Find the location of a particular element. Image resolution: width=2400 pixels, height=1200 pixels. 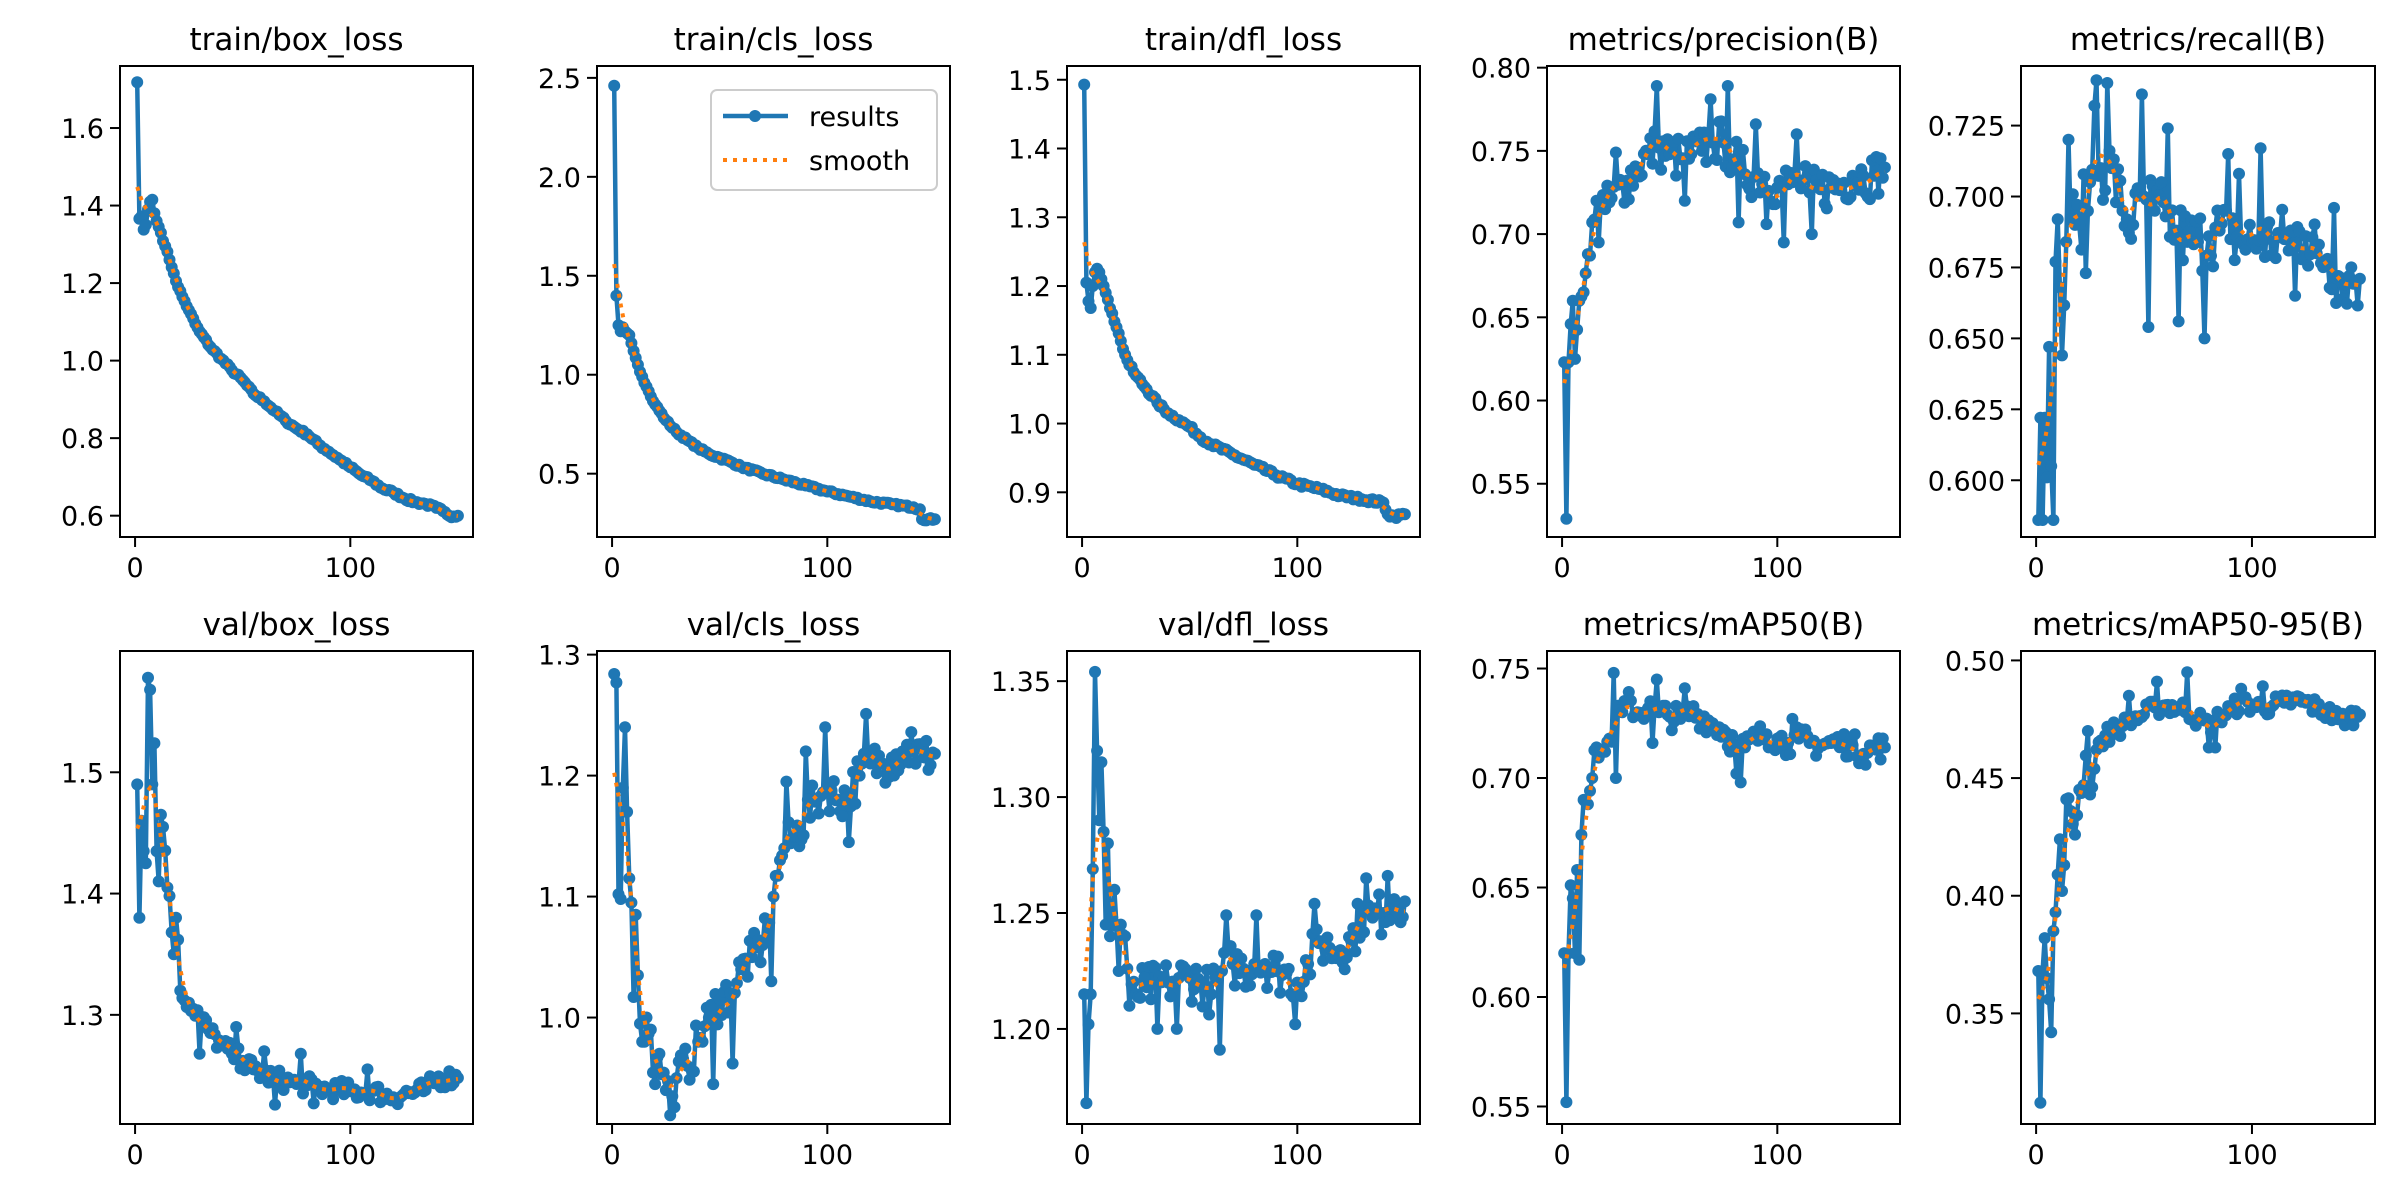

subplot-metrics-map50-b-: metrics/mAP50(B) 0 100 0.55 0.60 0.65 0.70 0.75 is located at coordinates (1686, 889).